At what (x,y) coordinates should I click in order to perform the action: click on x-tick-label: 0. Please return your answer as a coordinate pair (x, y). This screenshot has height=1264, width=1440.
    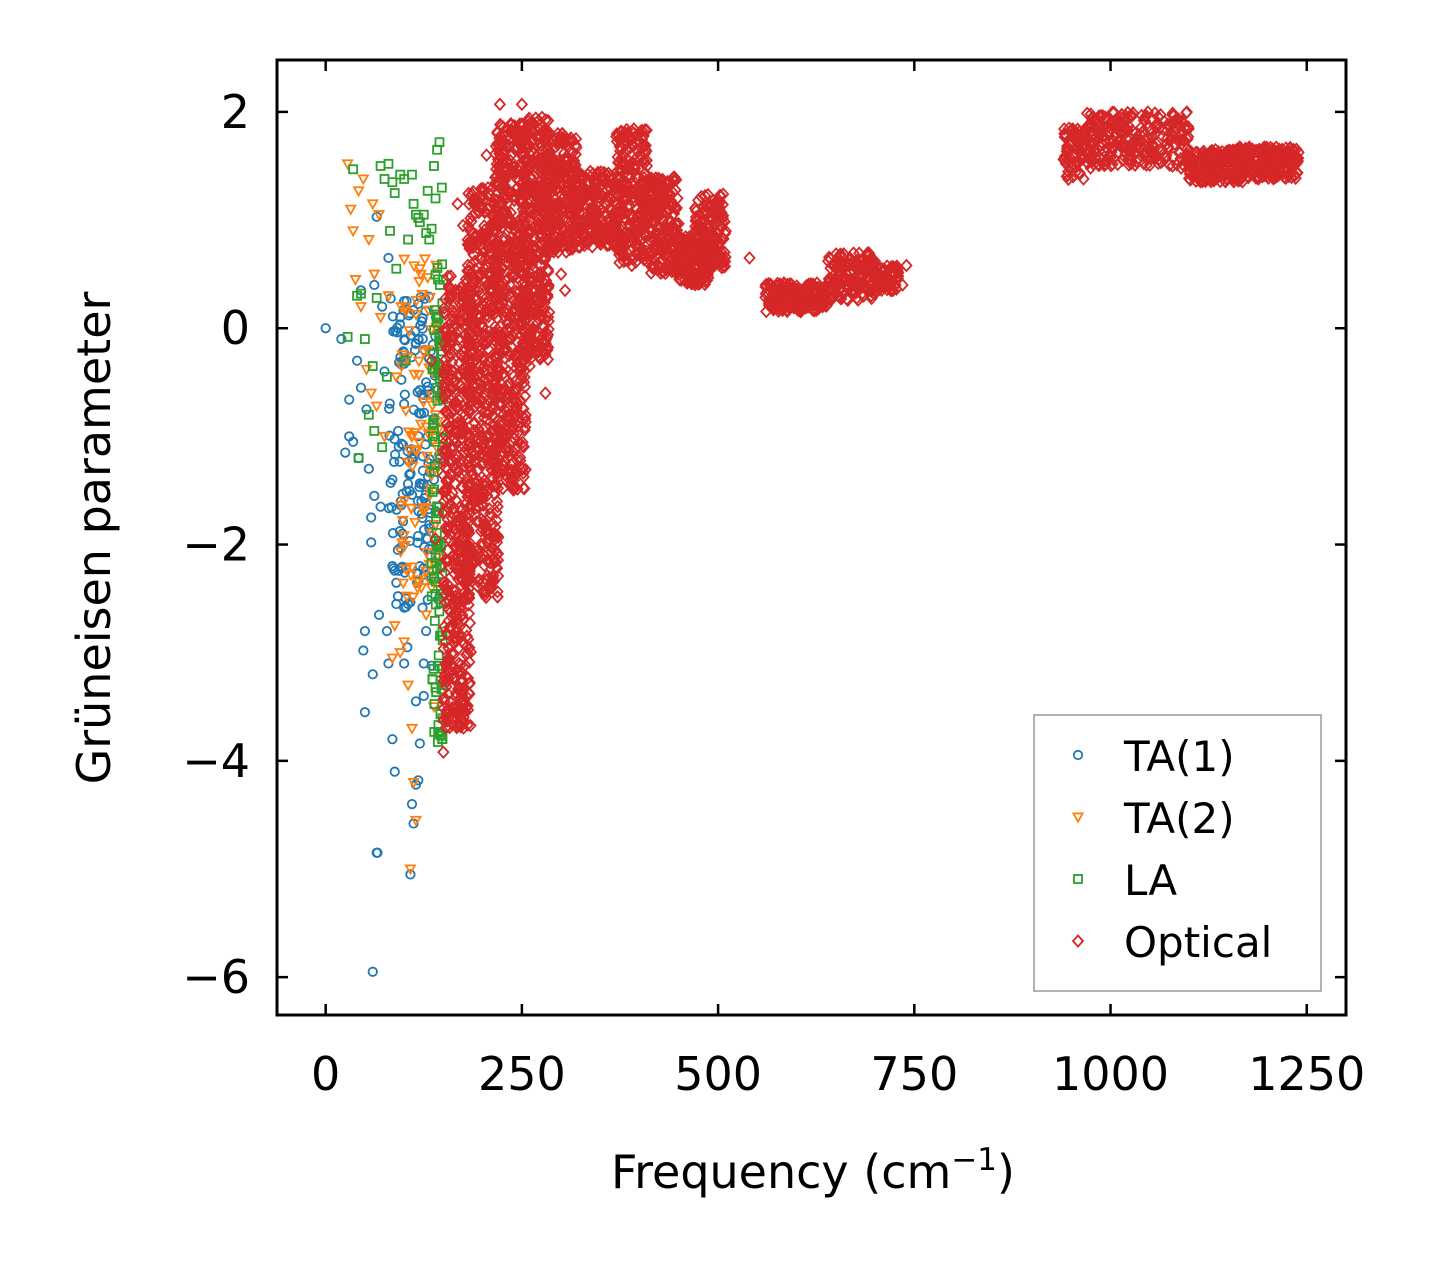
    Looking at the image, I should click on (325, 1074).